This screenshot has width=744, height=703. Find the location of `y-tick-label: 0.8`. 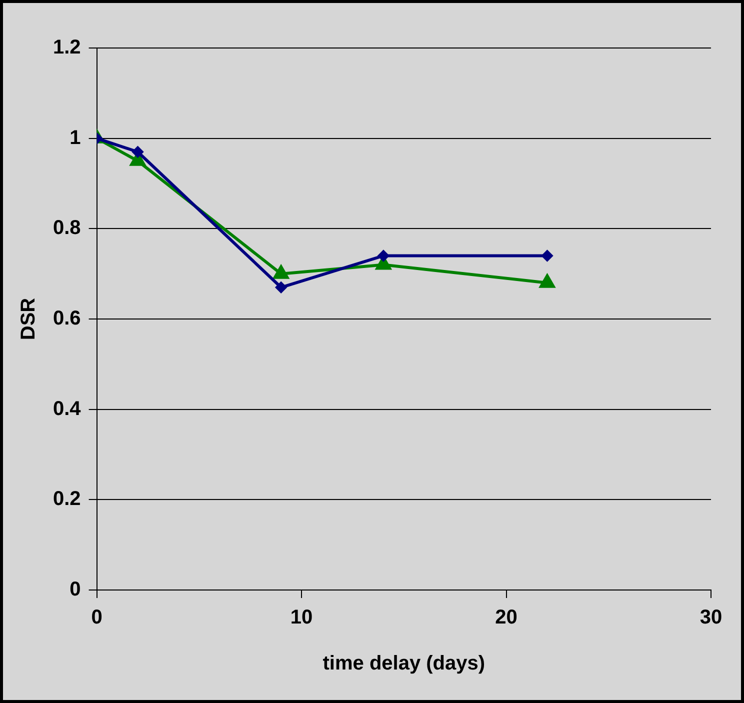

y-tick-label: 0.8 is located at coordinates (66, 228).